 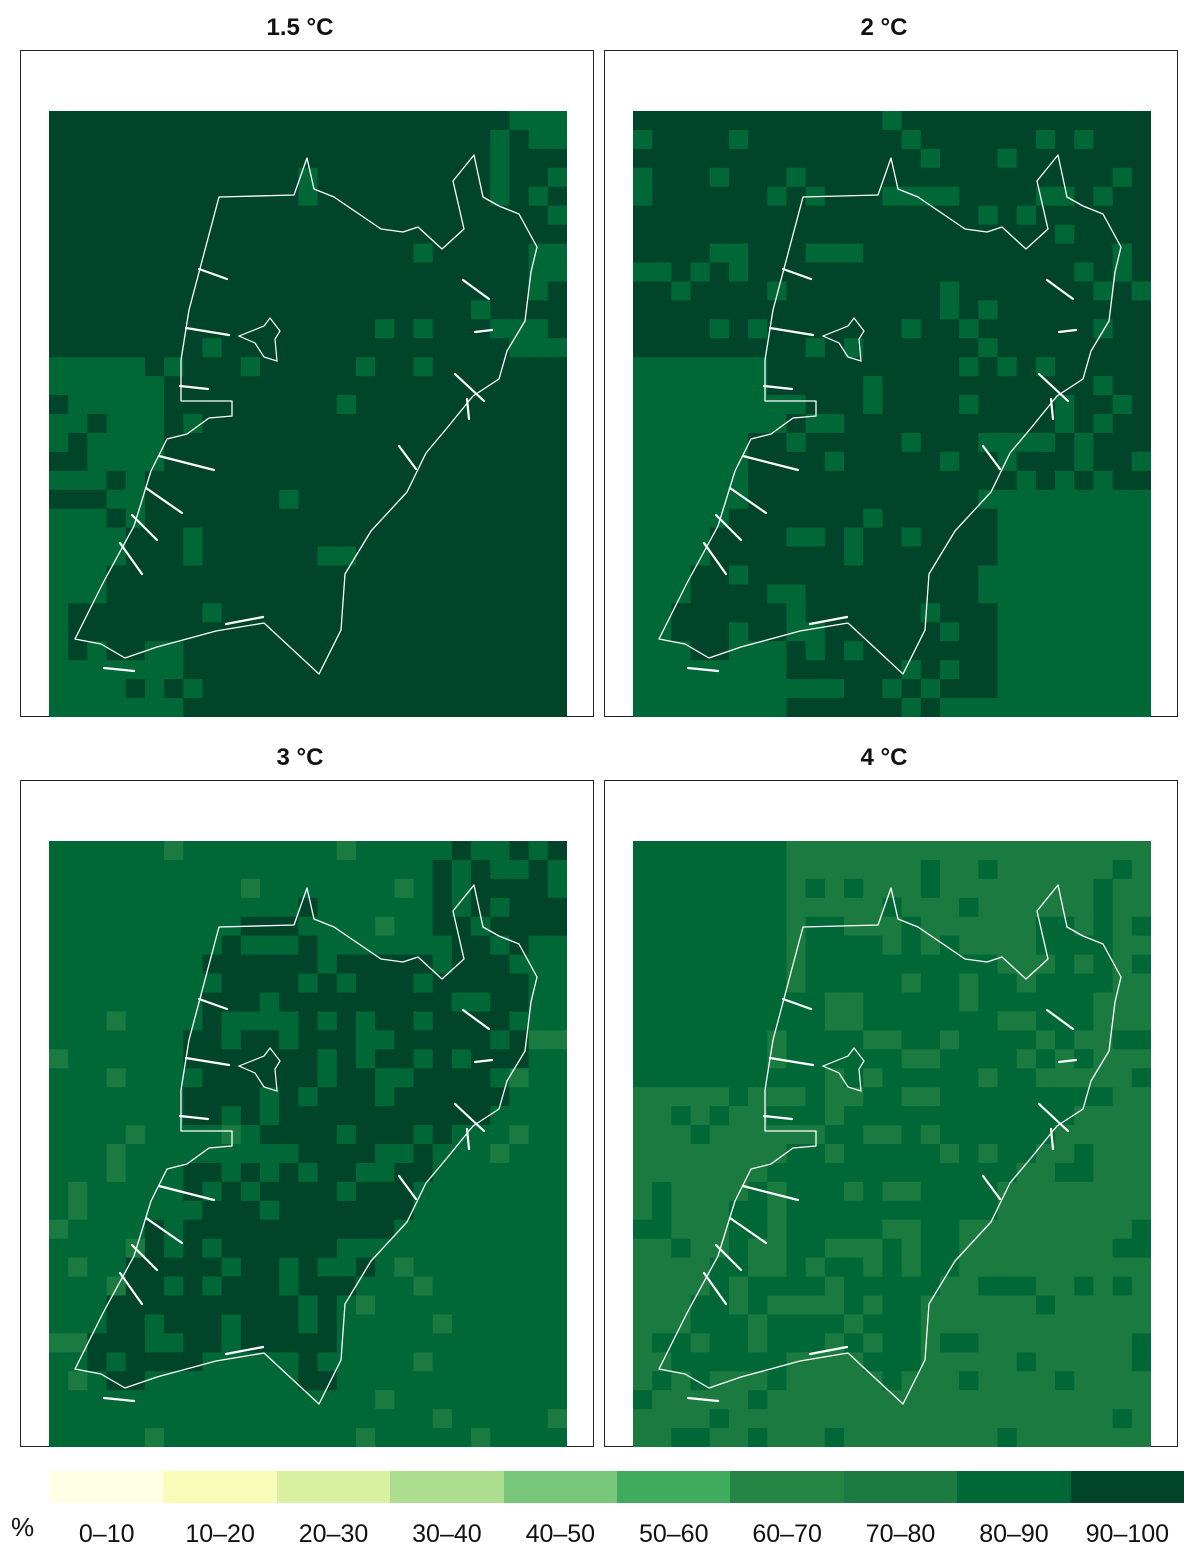 I want to click on river-line, so click(x=483, y=1061).